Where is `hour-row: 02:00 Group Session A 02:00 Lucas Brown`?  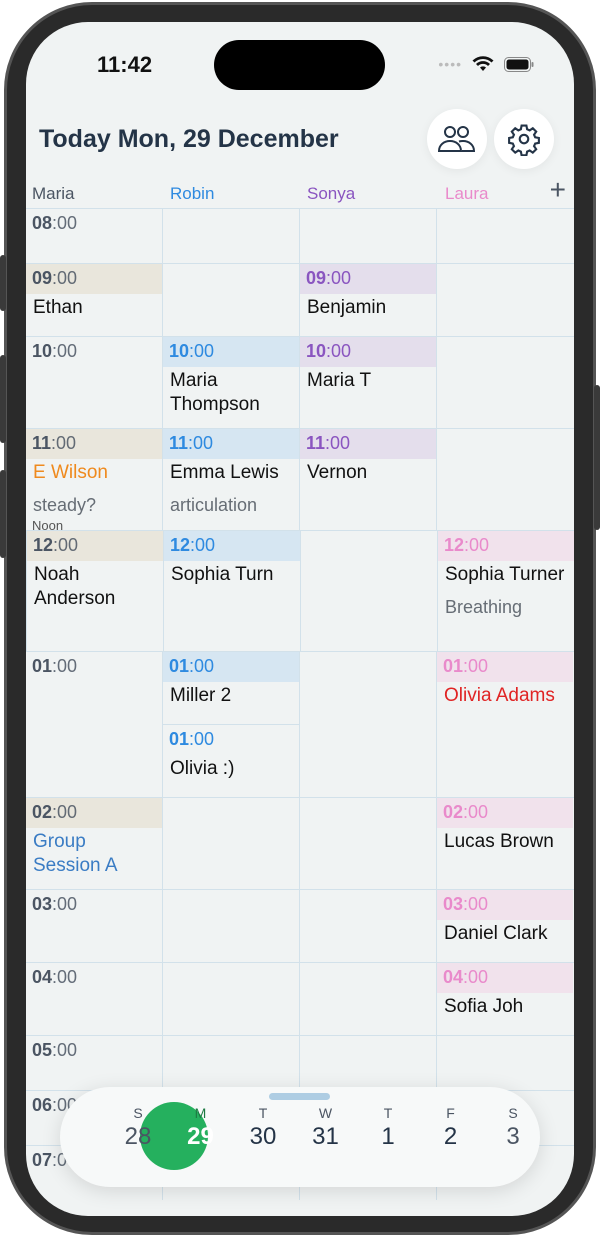 hour-row: 02:00 Group Session A 02:00 Lucas Brown is located at coordinates (300, 843).